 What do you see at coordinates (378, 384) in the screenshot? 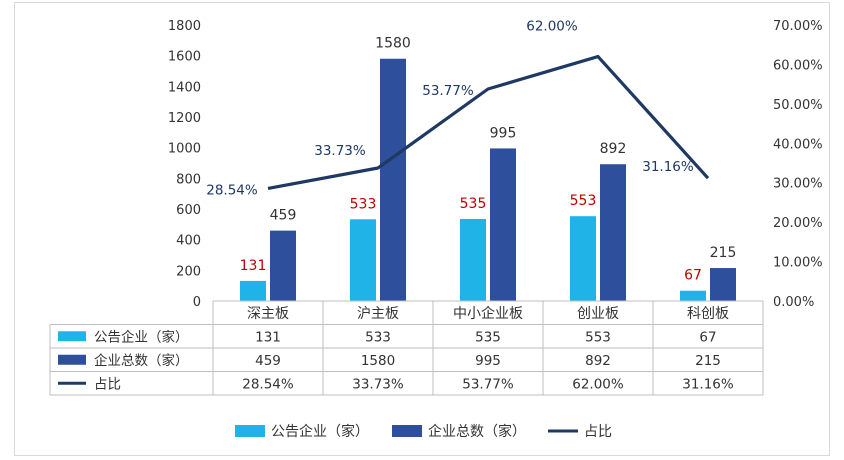
I see `table-cell: 33.73%` at bounding box center [378, 384].